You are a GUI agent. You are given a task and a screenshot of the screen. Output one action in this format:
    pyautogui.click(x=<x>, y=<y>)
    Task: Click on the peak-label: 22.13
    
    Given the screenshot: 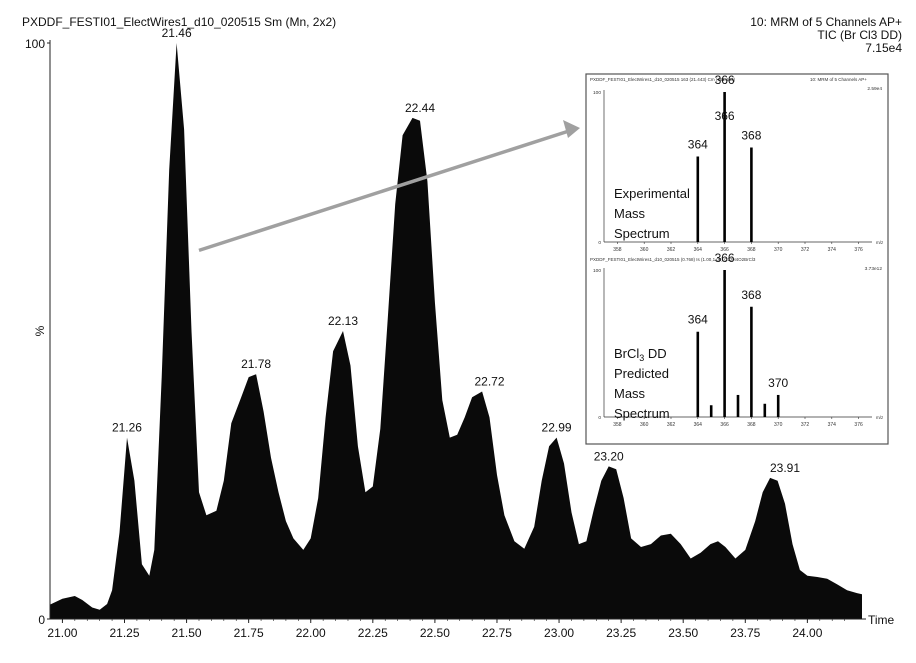 What is the action you would take?
    pyautogui.click(x=343, y=321)
    